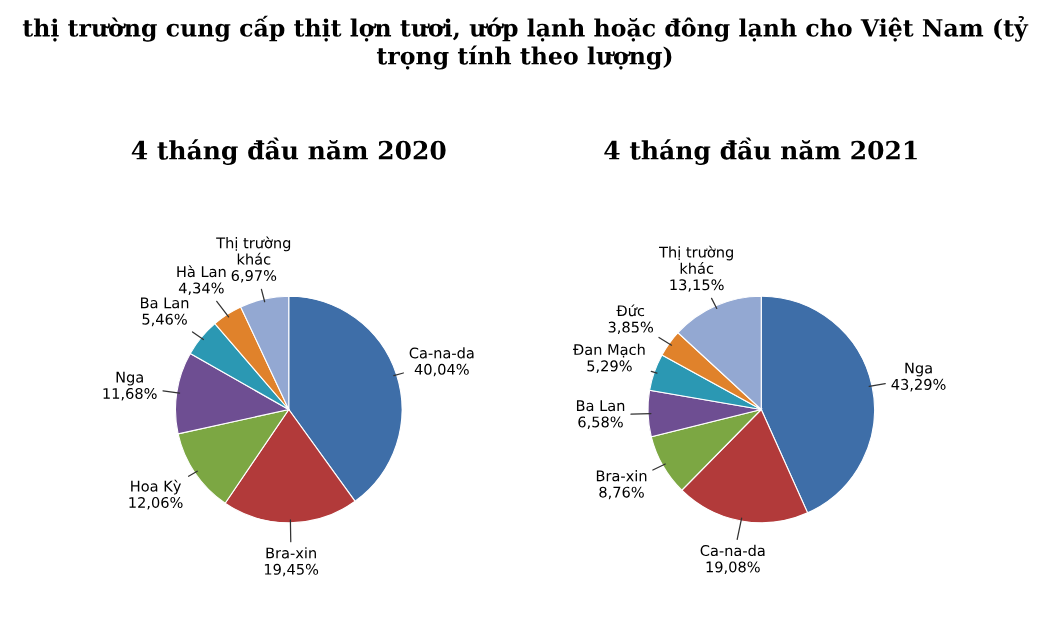 The height and width of the screenshot is (630, 1050). What do you see at coordinates (291, 570) in the screenshot?
I see `data-label: 19,45%` at bounding box center [291, 570].